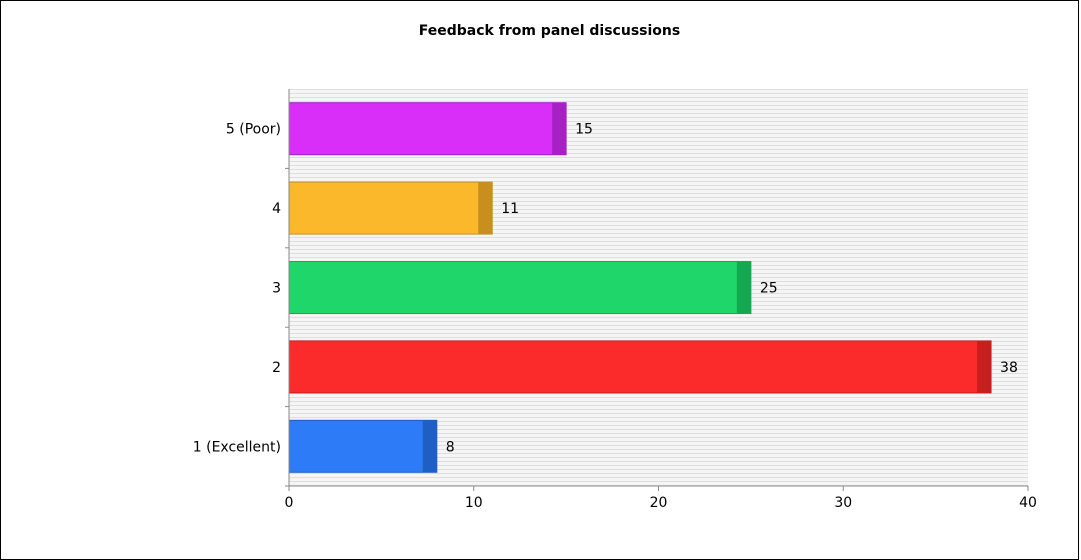 The height and width of the screenshot is (560, 1081). Describe the element at coordinates (510, 209) in the screenshot. I see `data-label: 11` at that location.